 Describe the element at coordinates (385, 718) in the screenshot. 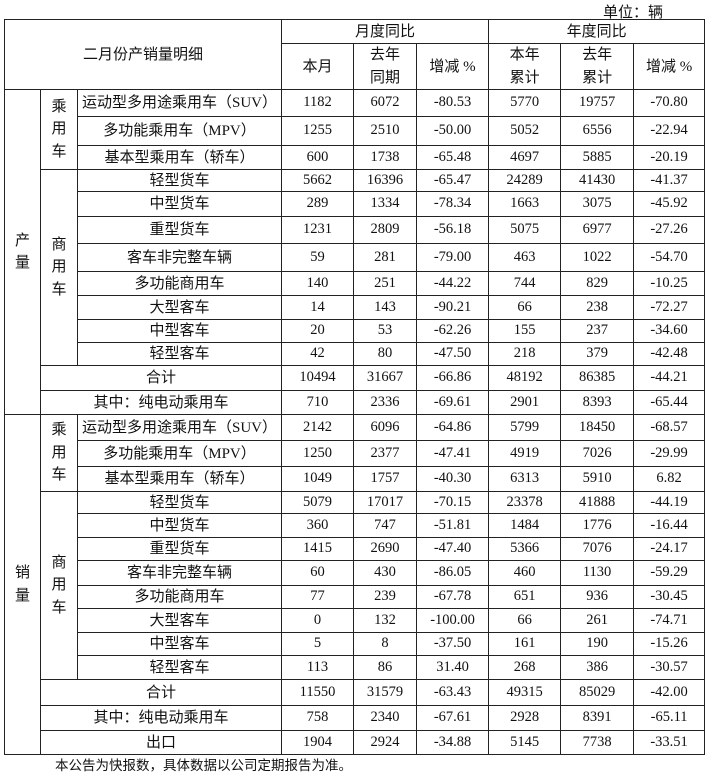

I see `cell-last-year-month: 2340` at that location.